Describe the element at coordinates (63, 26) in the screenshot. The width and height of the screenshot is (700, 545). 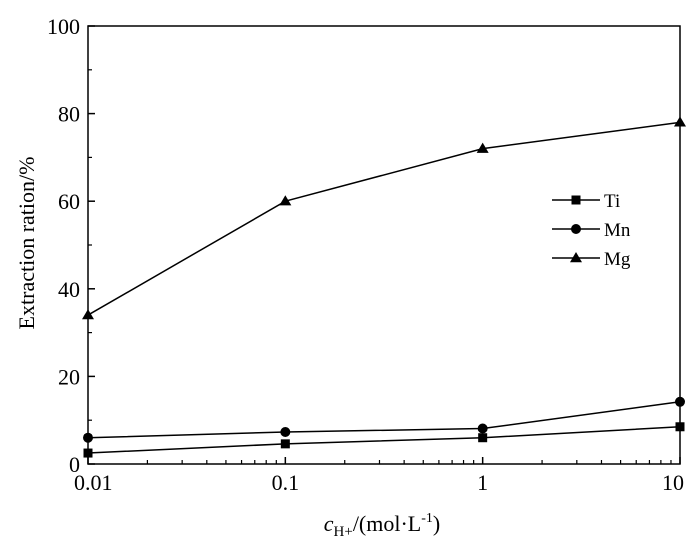
I see `y-tick-label: 100` at that location.